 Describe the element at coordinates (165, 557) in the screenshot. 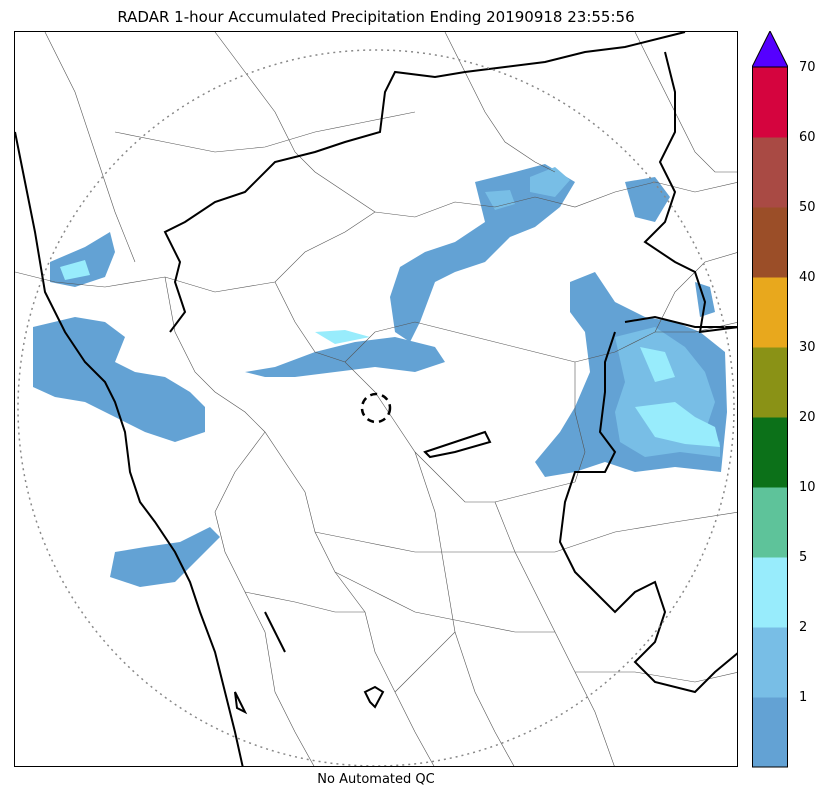

I see `precip-area-southwest` at that location.